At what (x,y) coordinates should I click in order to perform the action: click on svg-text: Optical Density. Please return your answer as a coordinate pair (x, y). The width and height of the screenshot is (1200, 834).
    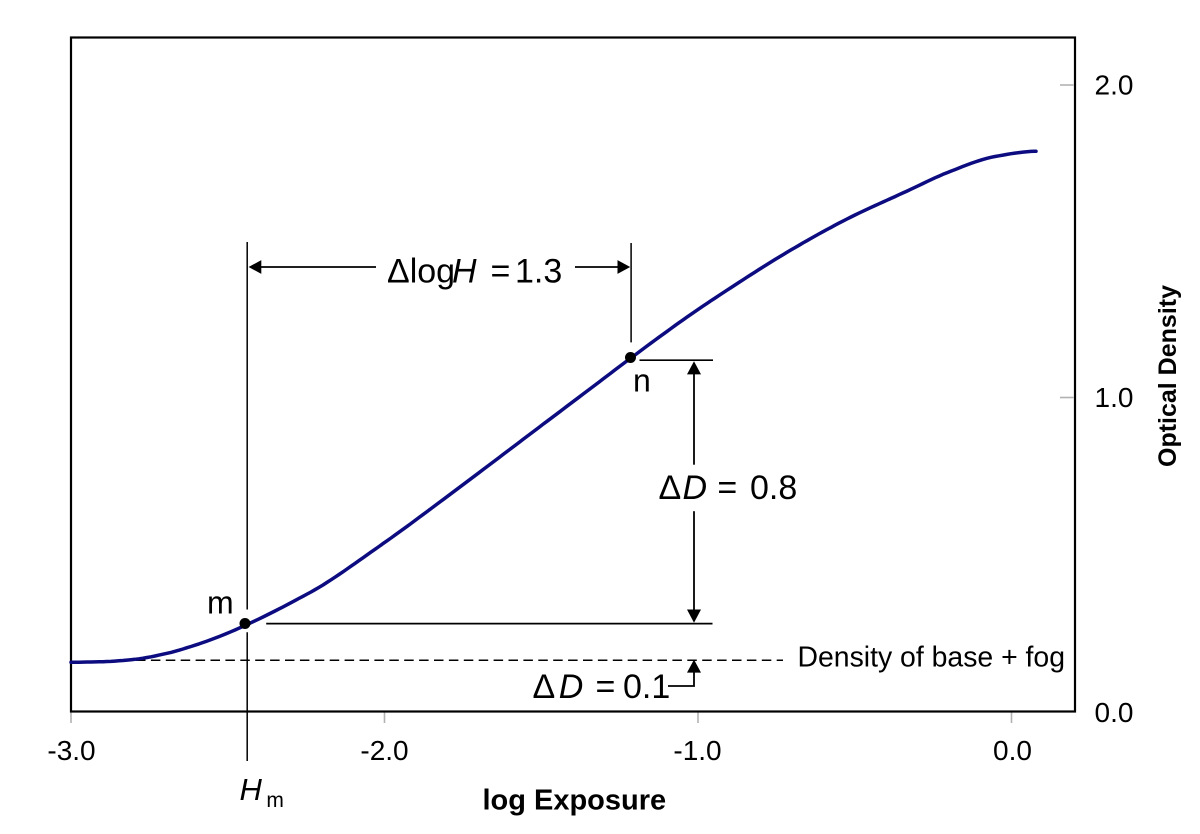
    Looking at the image, I should click on (1168, 376).